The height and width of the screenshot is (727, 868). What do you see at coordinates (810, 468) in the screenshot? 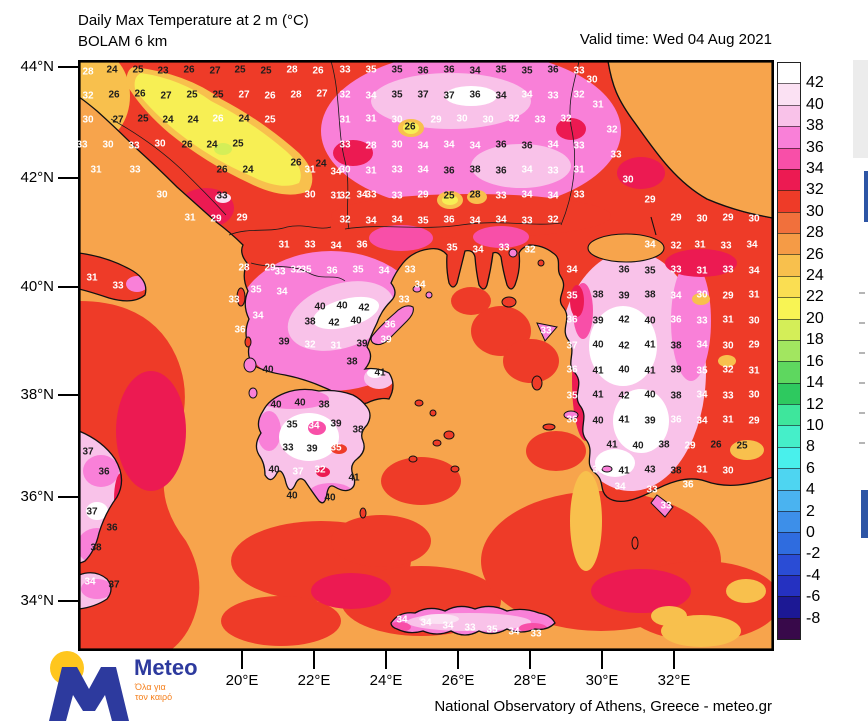
I see `colorbar-tick-label: 6` at bounding box center [810, 468].